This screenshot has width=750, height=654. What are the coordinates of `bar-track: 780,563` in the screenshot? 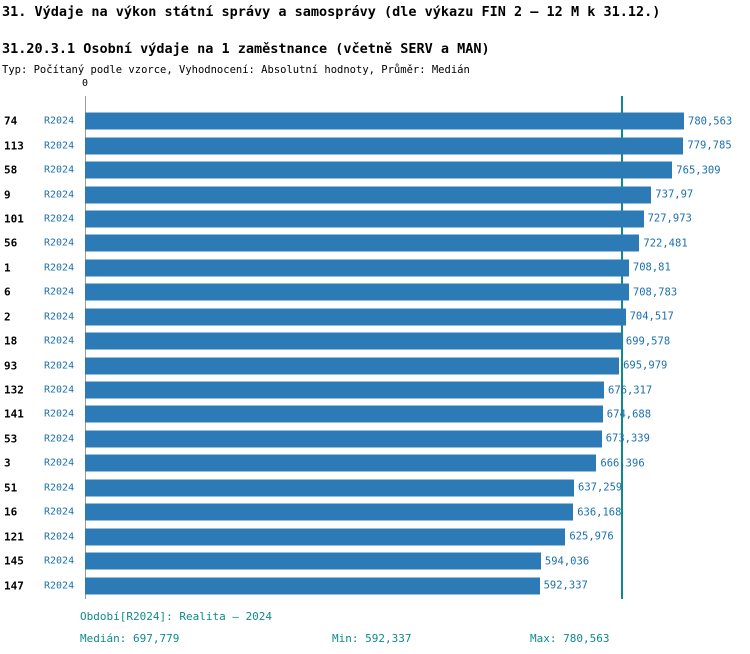 It's located at (409, 121).